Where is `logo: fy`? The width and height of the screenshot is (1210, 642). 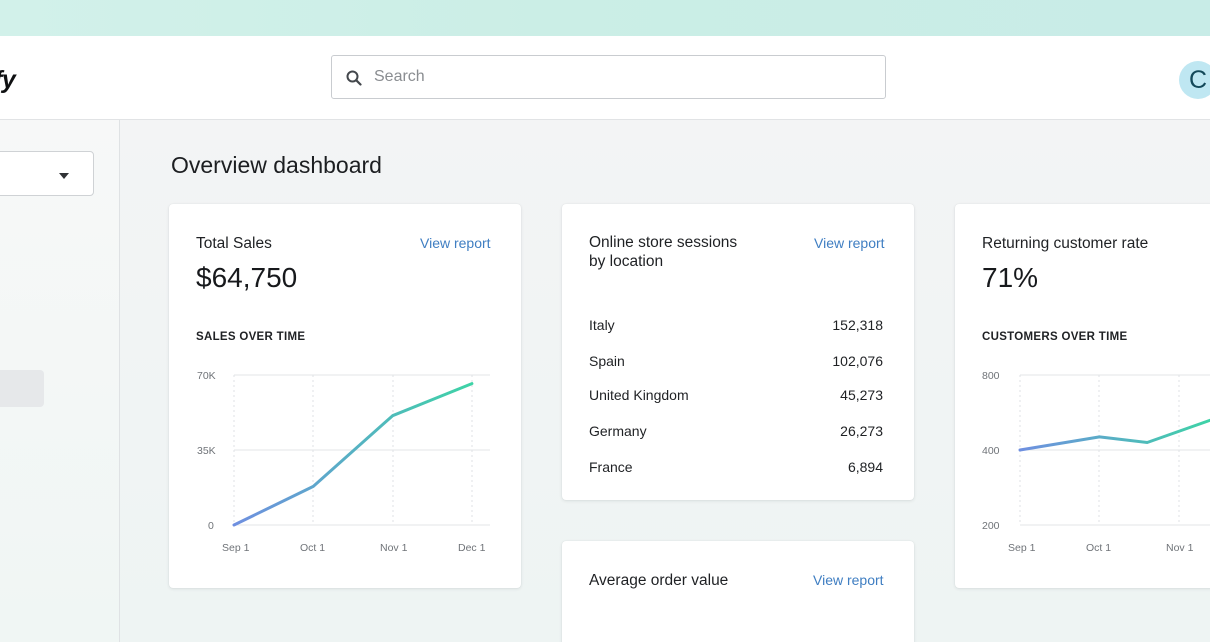
logo: fy is located at coordinates (8, 80).